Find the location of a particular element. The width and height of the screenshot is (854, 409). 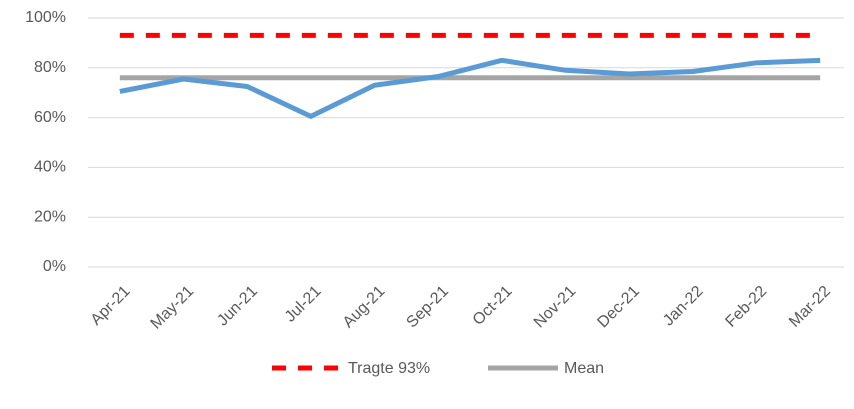

y-tick-label: 40% is located at coordinates (50, 167).